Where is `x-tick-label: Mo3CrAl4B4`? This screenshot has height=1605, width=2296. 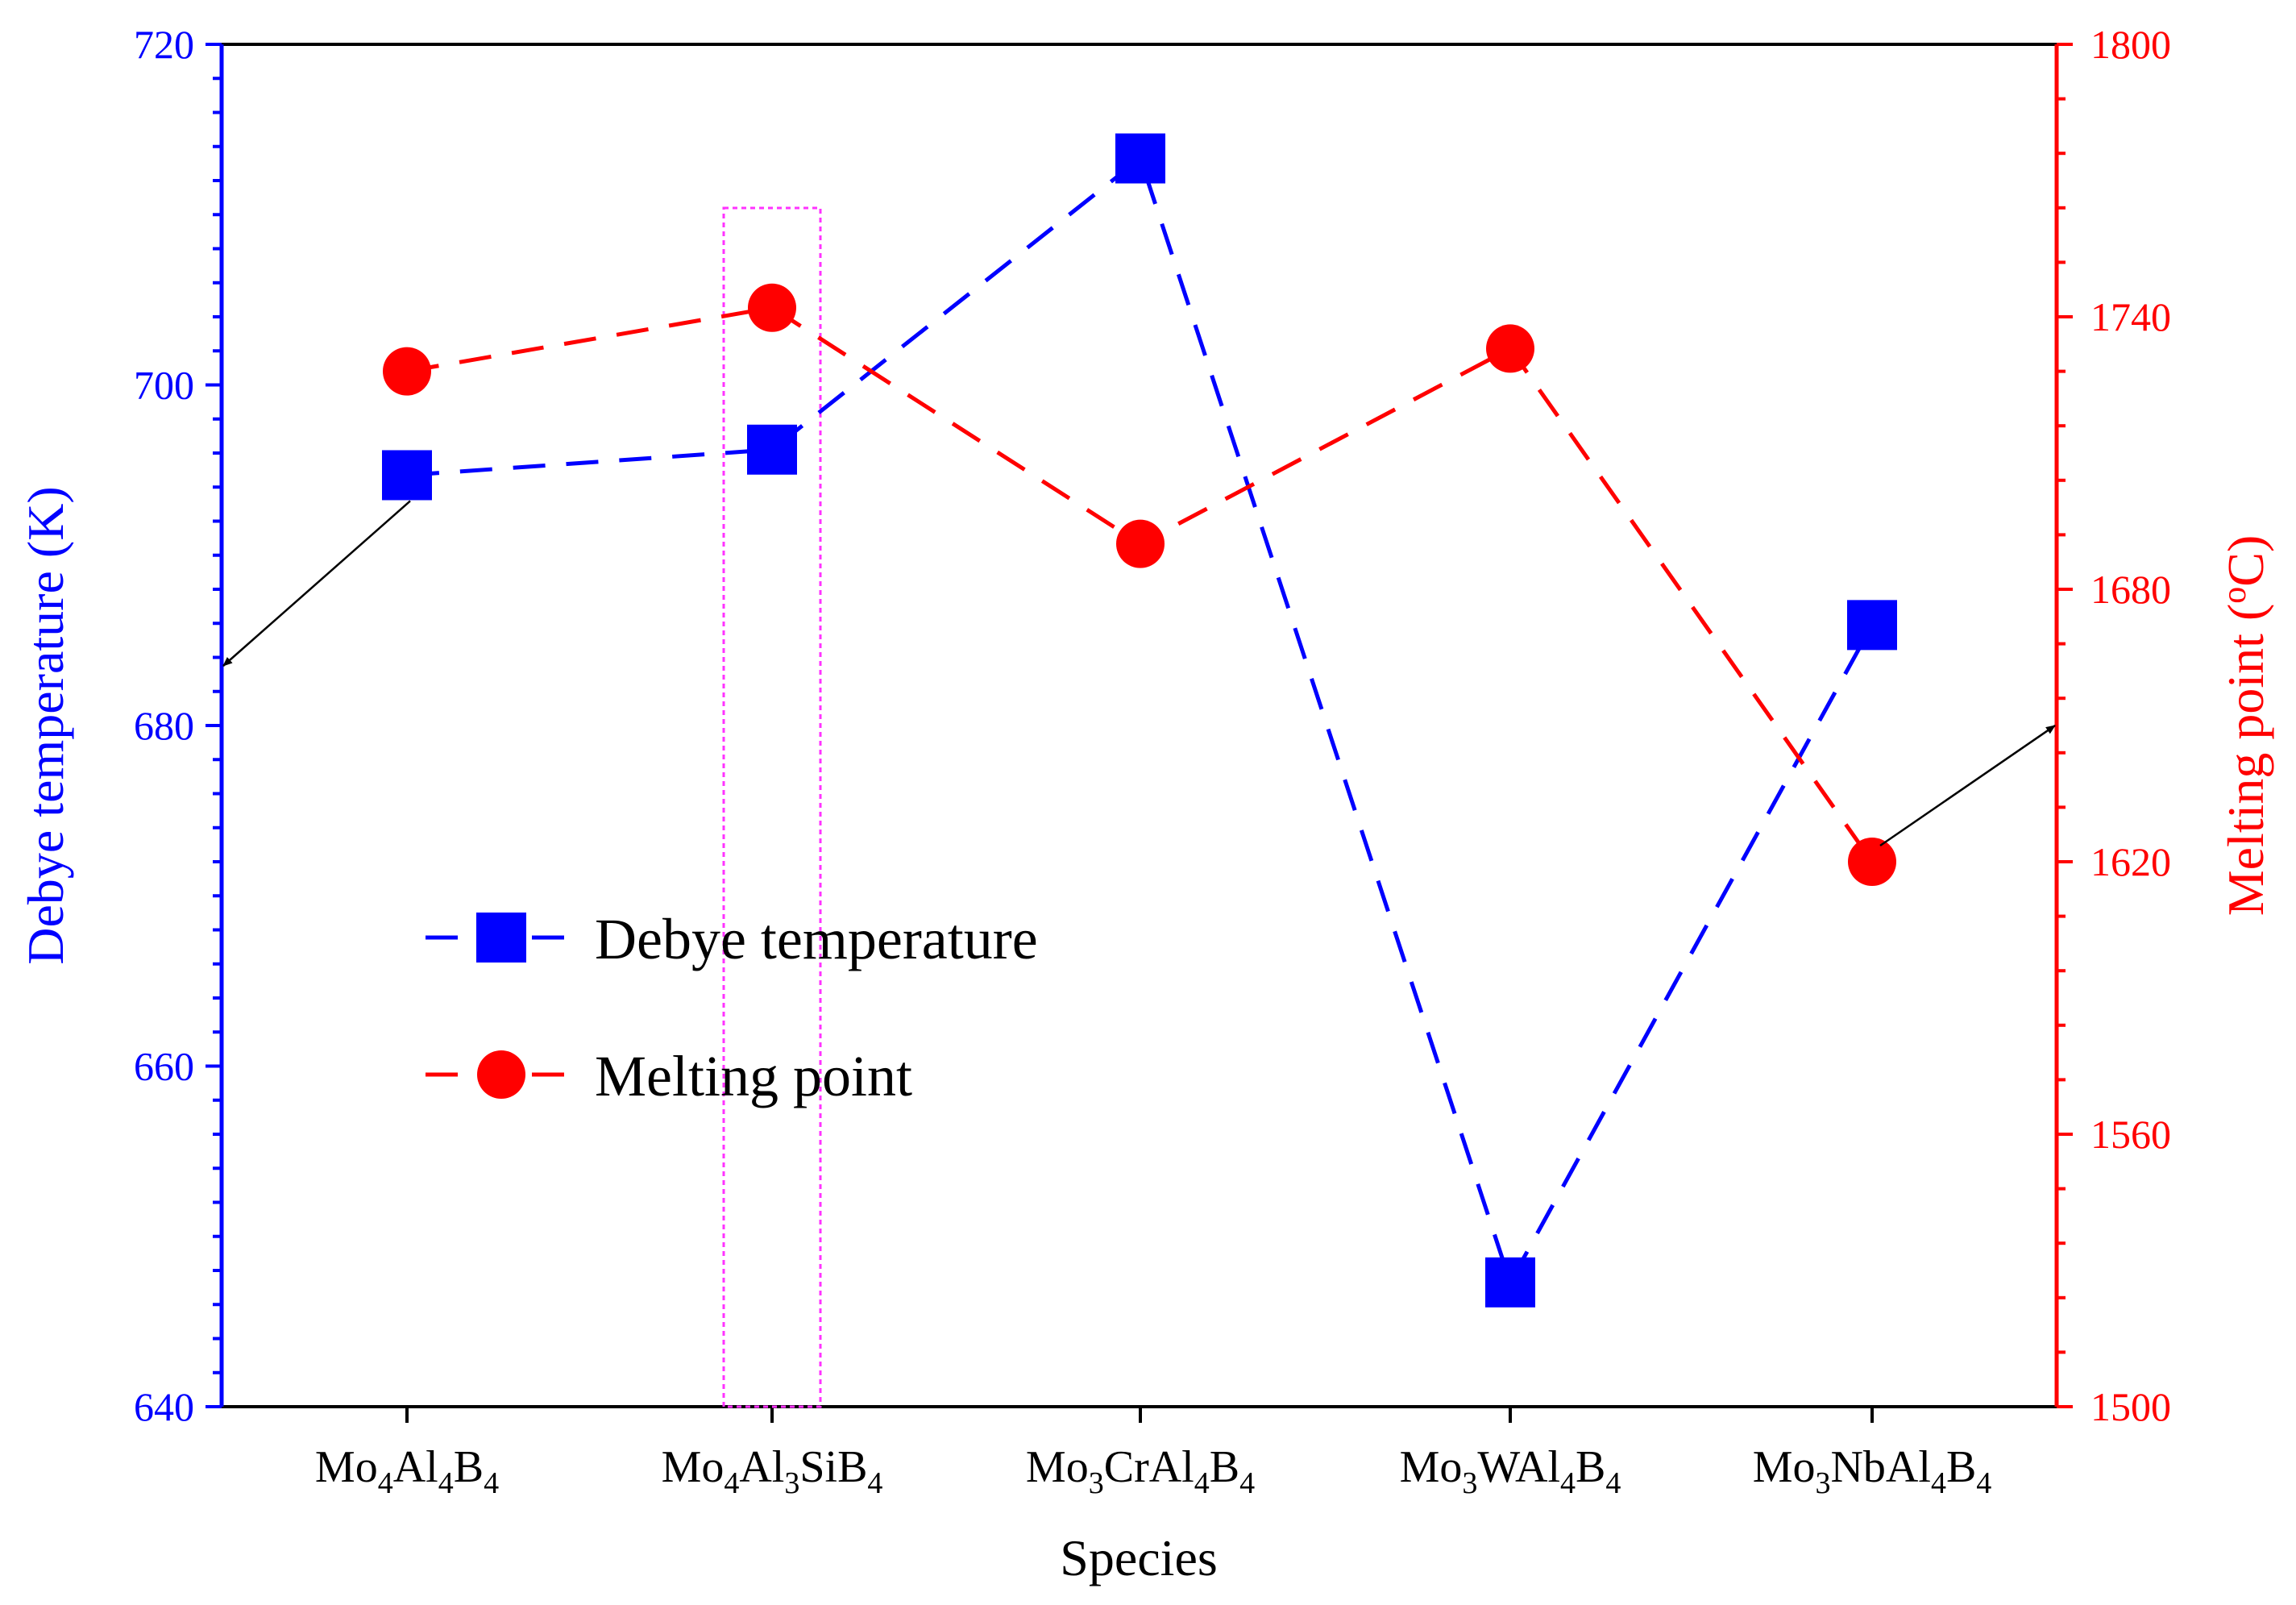 x-tick-label: Mo3CrAl4B4 is located at coordinates (1141, 1471).